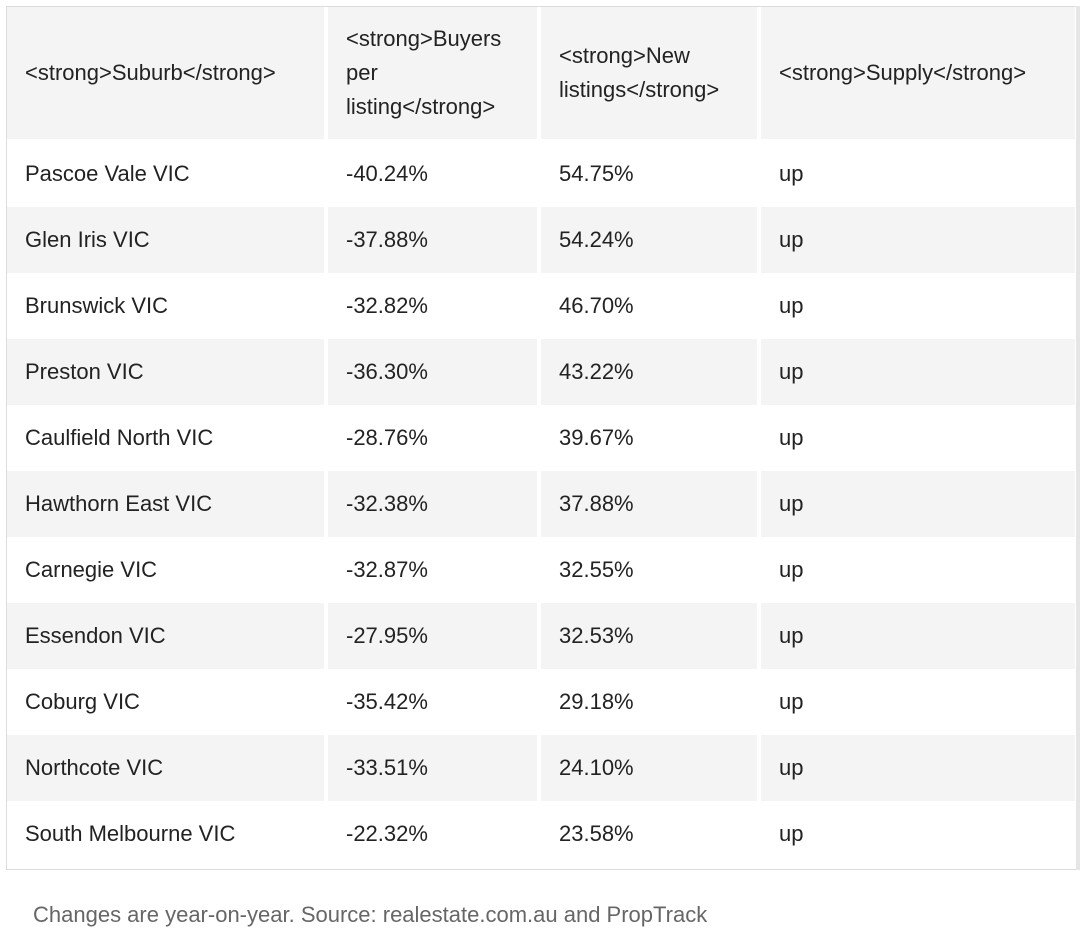  I want to click on cell-suburb: Glen Iris VIC, so click(167, 240).